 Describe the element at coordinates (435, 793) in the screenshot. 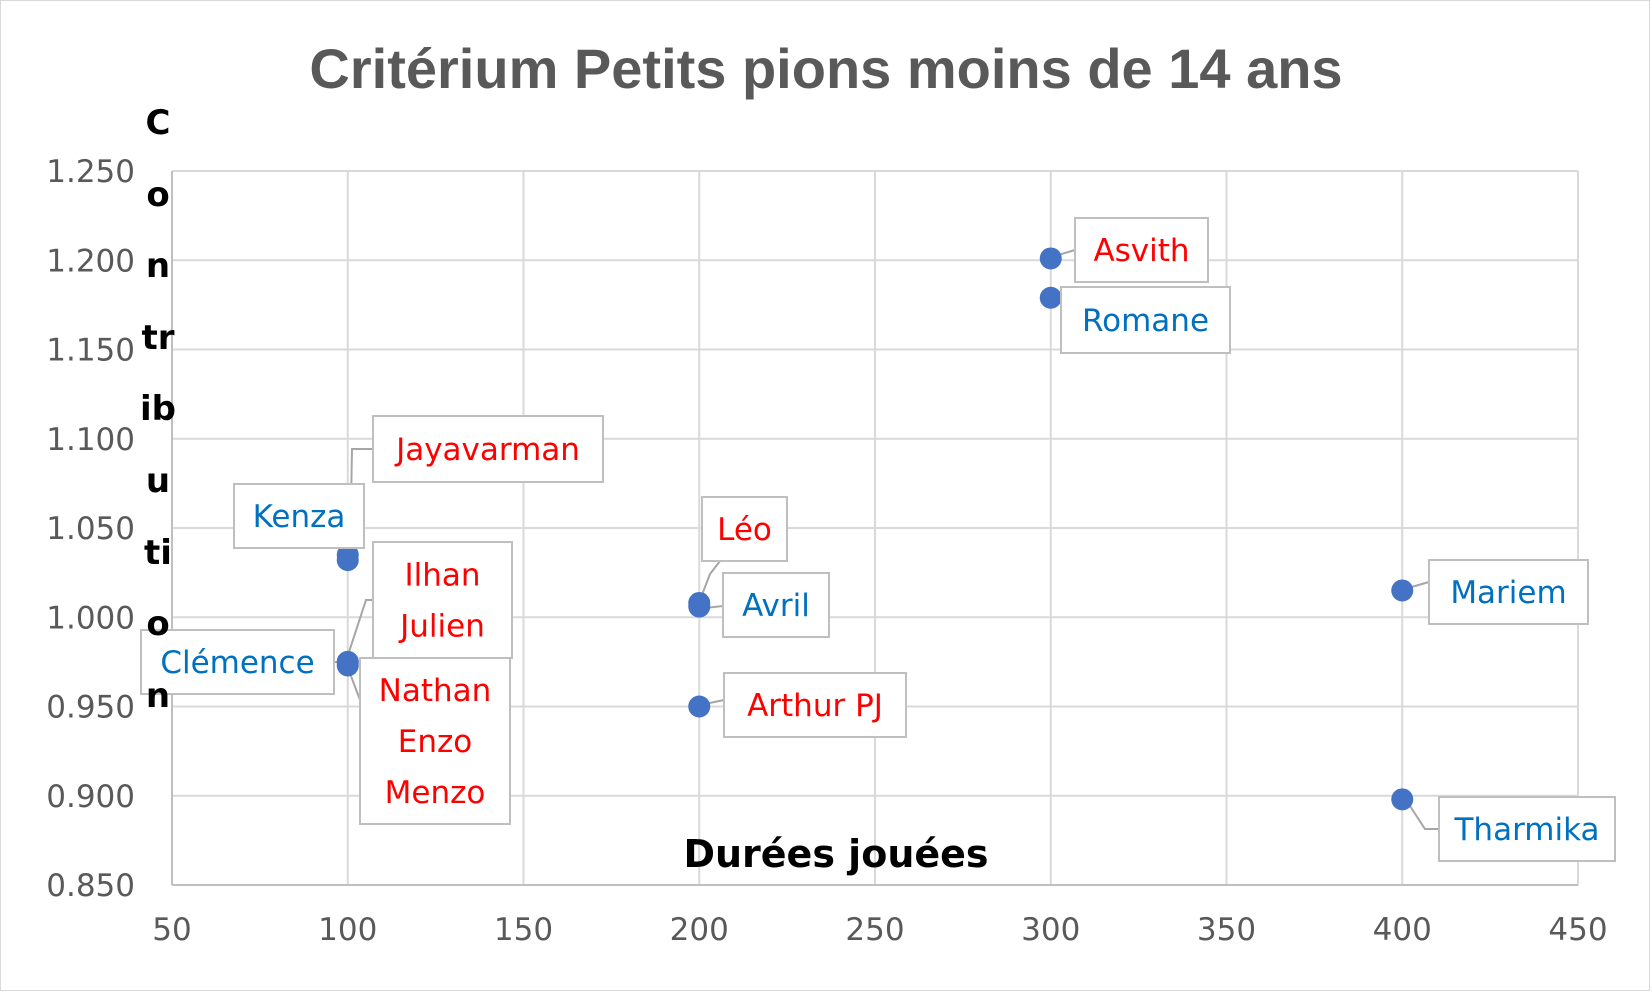

I see `data-label: Menzo` at that location.